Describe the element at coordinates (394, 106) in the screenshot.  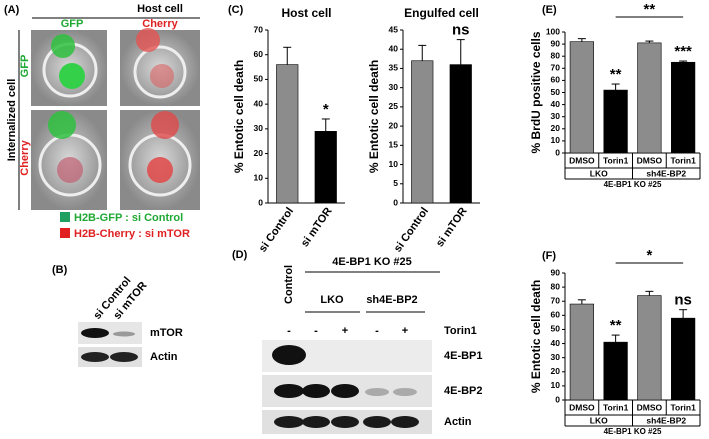
I see `y-tick-label: 25` at that location.